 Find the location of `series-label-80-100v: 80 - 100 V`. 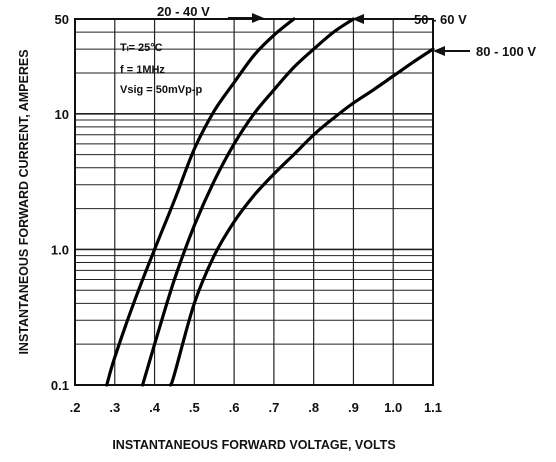

series-label-80-100v: 80 - 100 V is located at coordinates (484, 51).